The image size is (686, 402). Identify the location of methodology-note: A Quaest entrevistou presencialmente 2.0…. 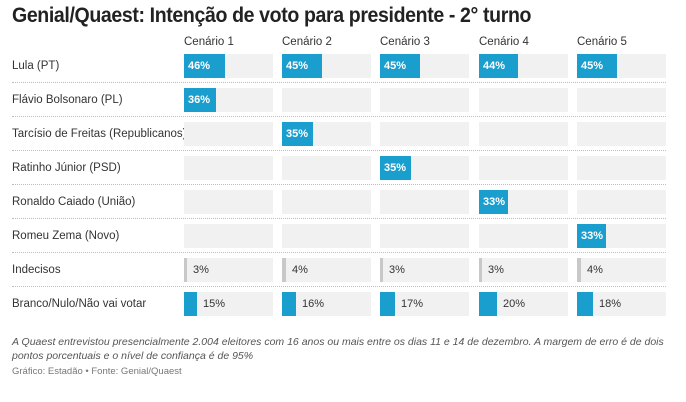
(338, 349).